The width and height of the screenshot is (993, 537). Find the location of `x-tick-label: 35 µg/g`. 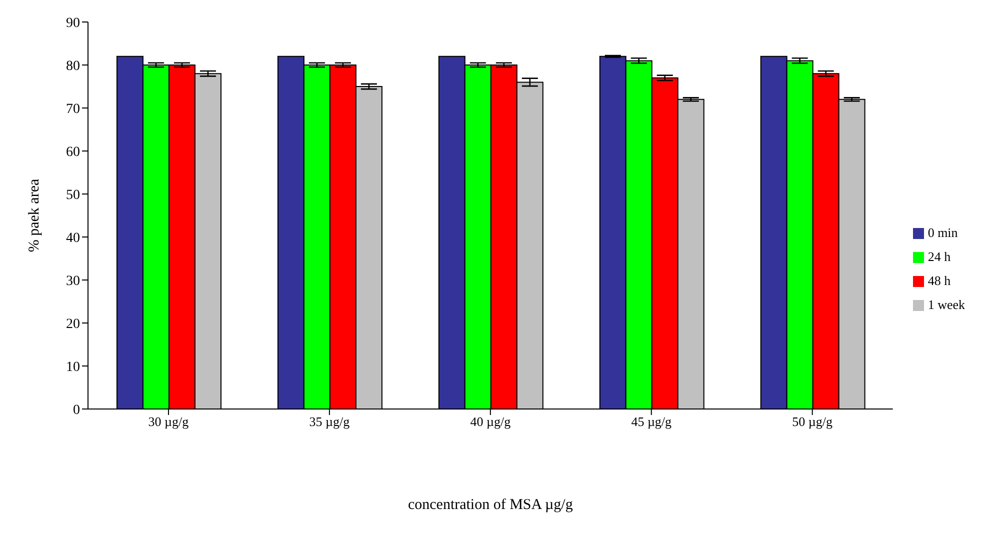

x-tick-label: 35 µg/g is located at coordinates (329, 422).